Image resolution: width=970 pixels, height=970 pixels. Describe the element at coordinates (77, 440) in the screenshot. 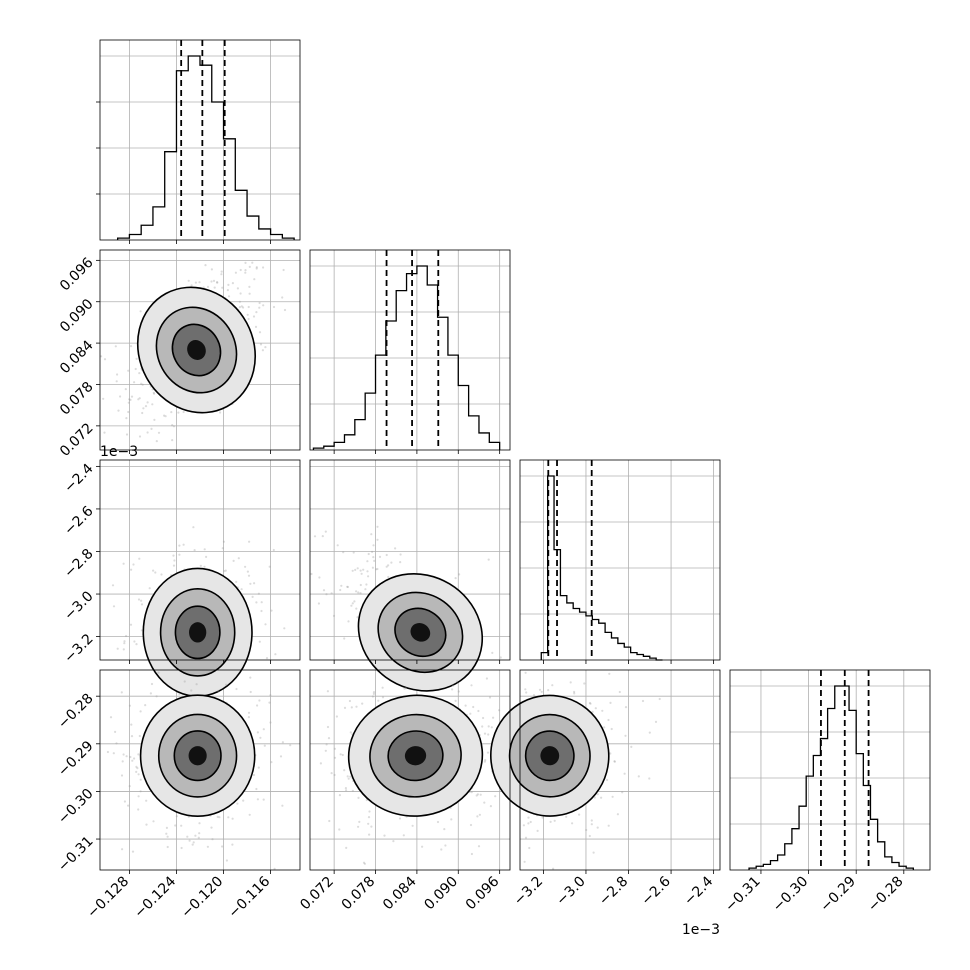

I see `y-tick-label-1-0: 0.072` at that location.